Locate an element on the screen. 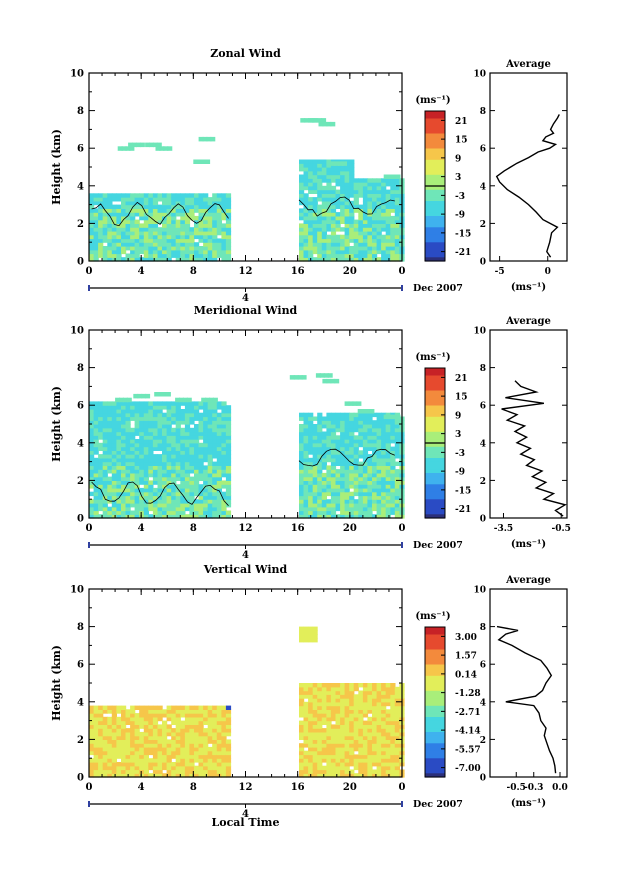 The width and height of the screenshot is (622, 873). colorbar-tick-label: -9 is located at coordinates (460, 473).